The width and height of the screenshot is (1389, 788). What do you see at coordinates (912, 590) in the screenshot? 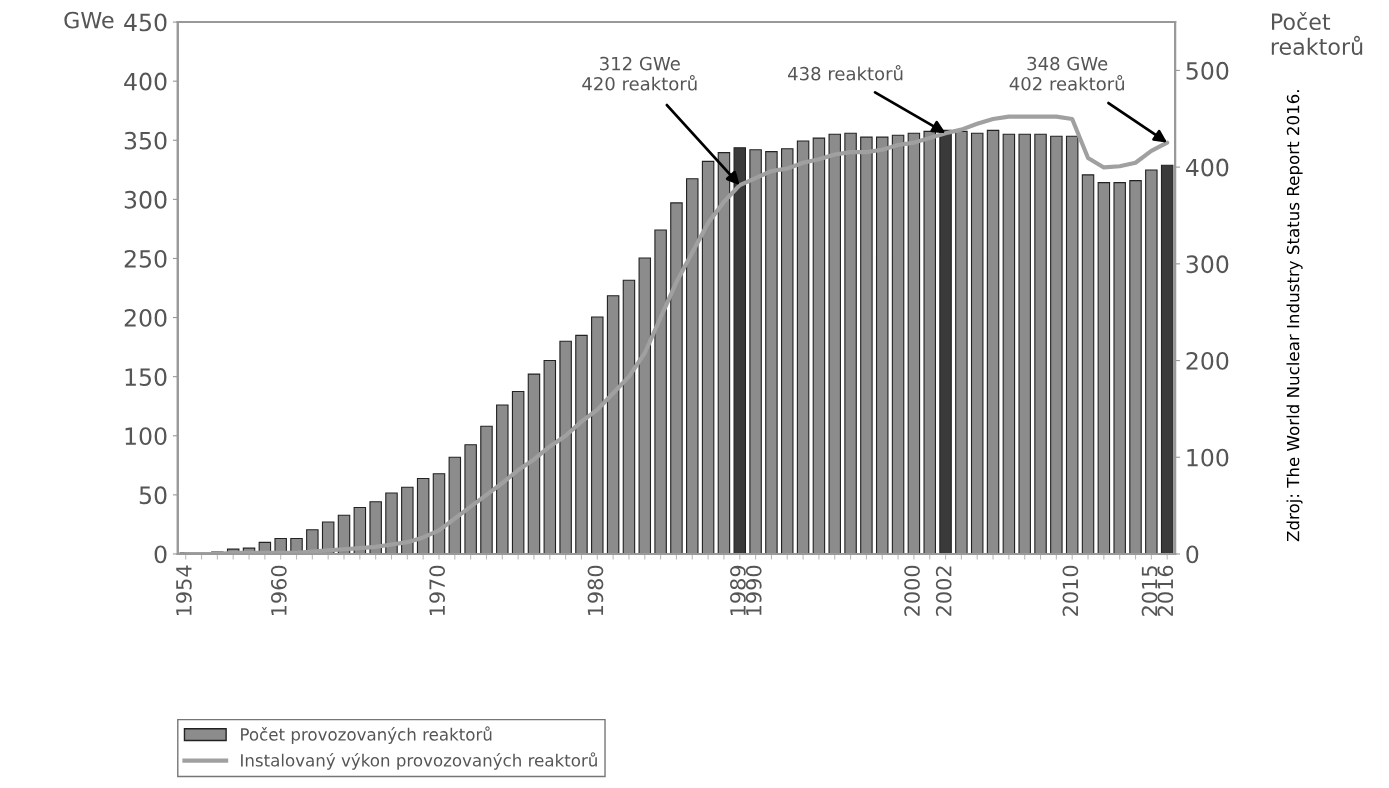
I see `x-tick-label: 2000` at bounding box center [912, 590].